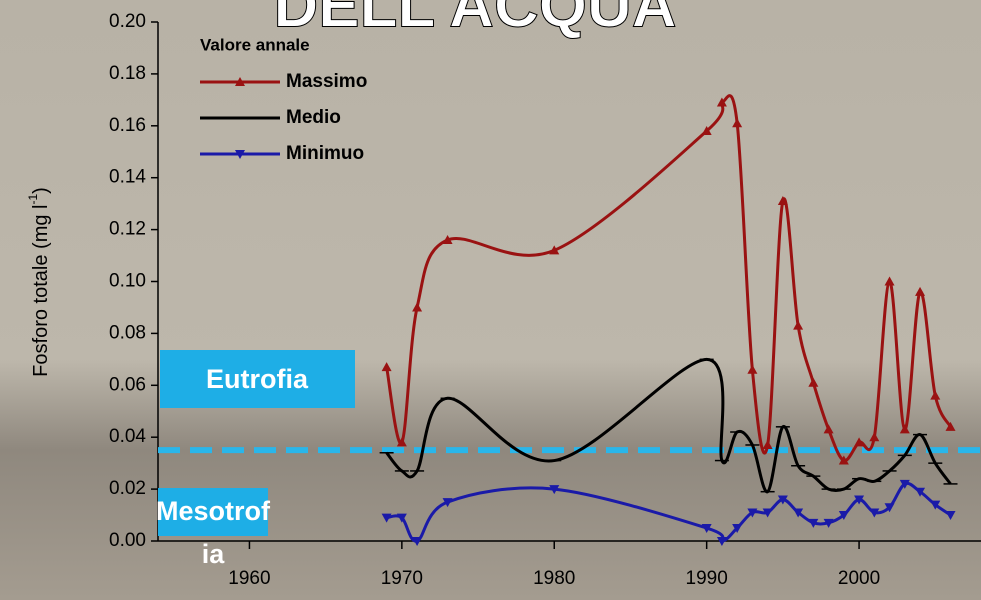  Describe the element at coordinates (859, 578) in the screenshot. I see `x-tick-label: 2000` at that location.